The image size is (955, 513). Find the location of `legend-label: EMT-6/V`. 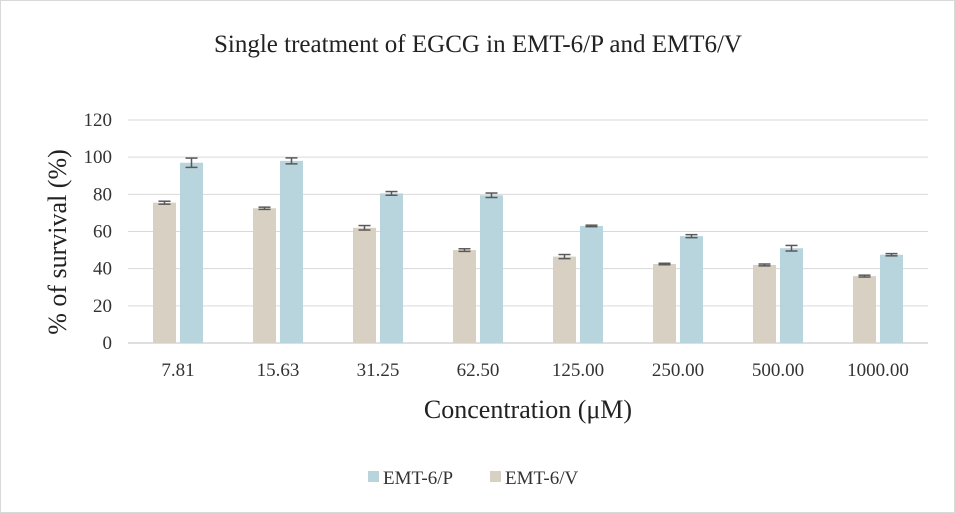

legend-label: EMT-6/V is located at coordinates (541, 478).